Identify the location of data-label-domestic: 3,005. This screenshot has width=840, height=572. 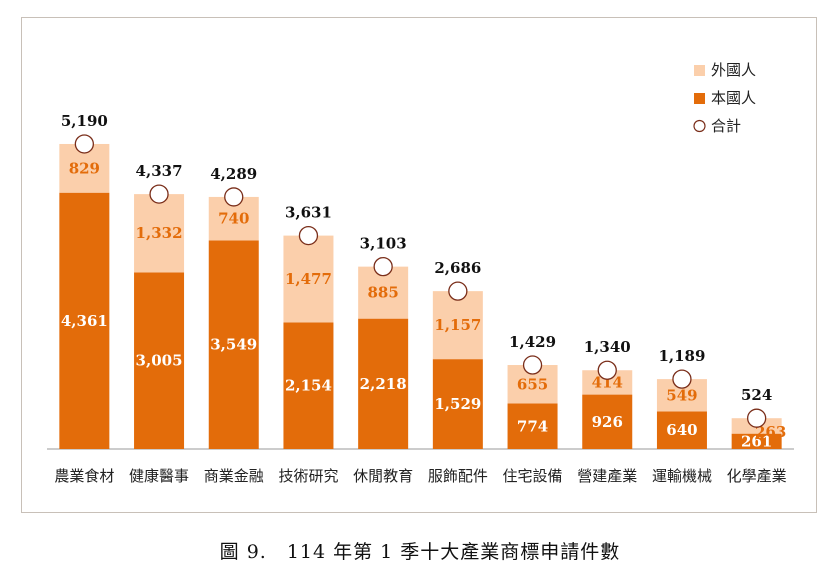
(159, 361).